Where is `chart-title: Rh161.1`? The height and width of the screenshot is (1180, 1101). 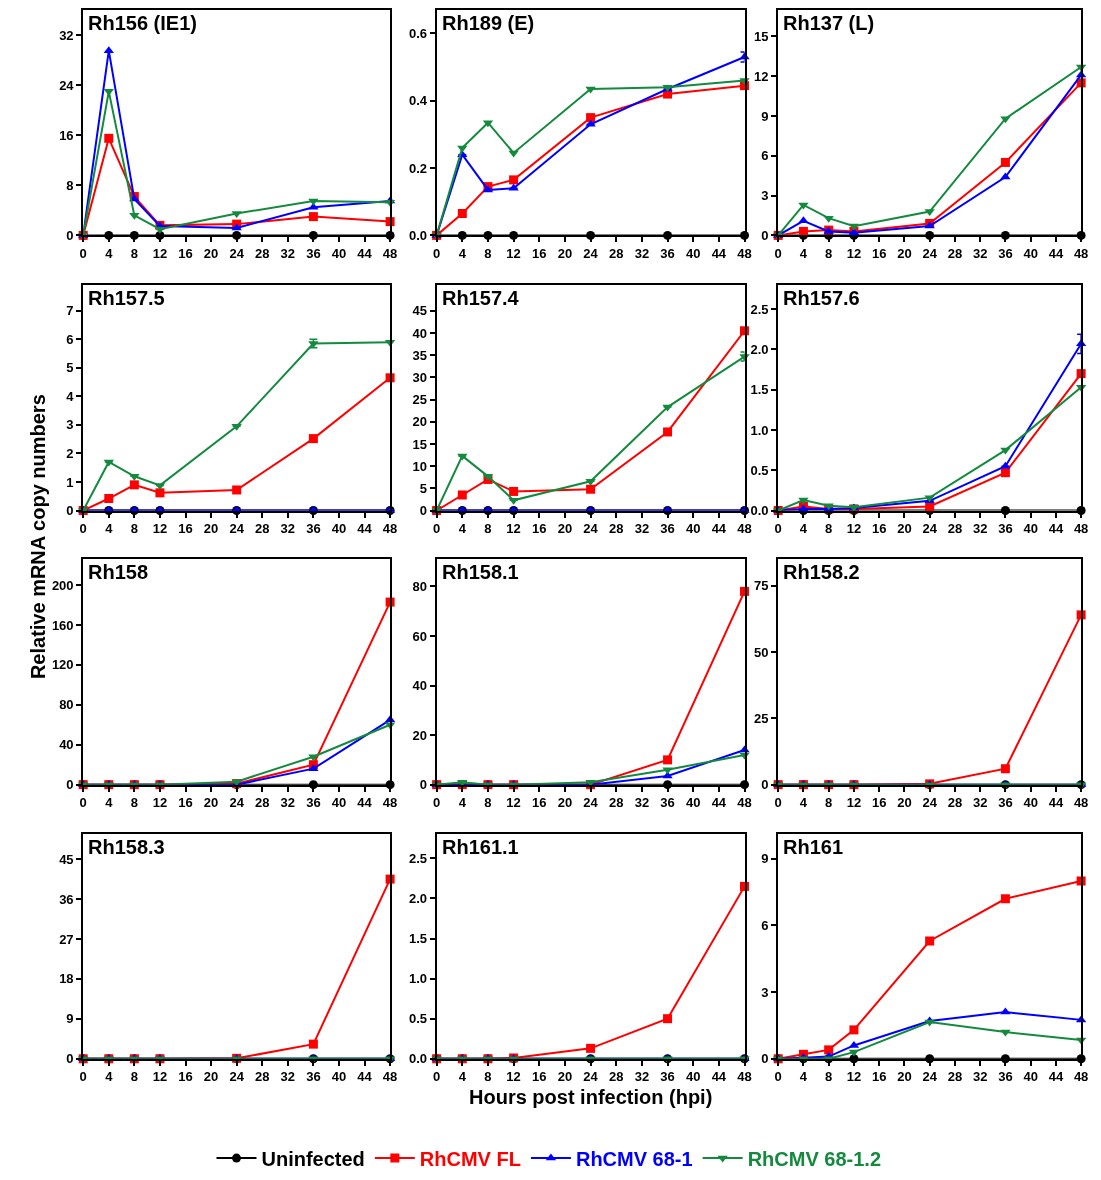 chart-title: Rh161.1 is located at coordinates (480, 847).